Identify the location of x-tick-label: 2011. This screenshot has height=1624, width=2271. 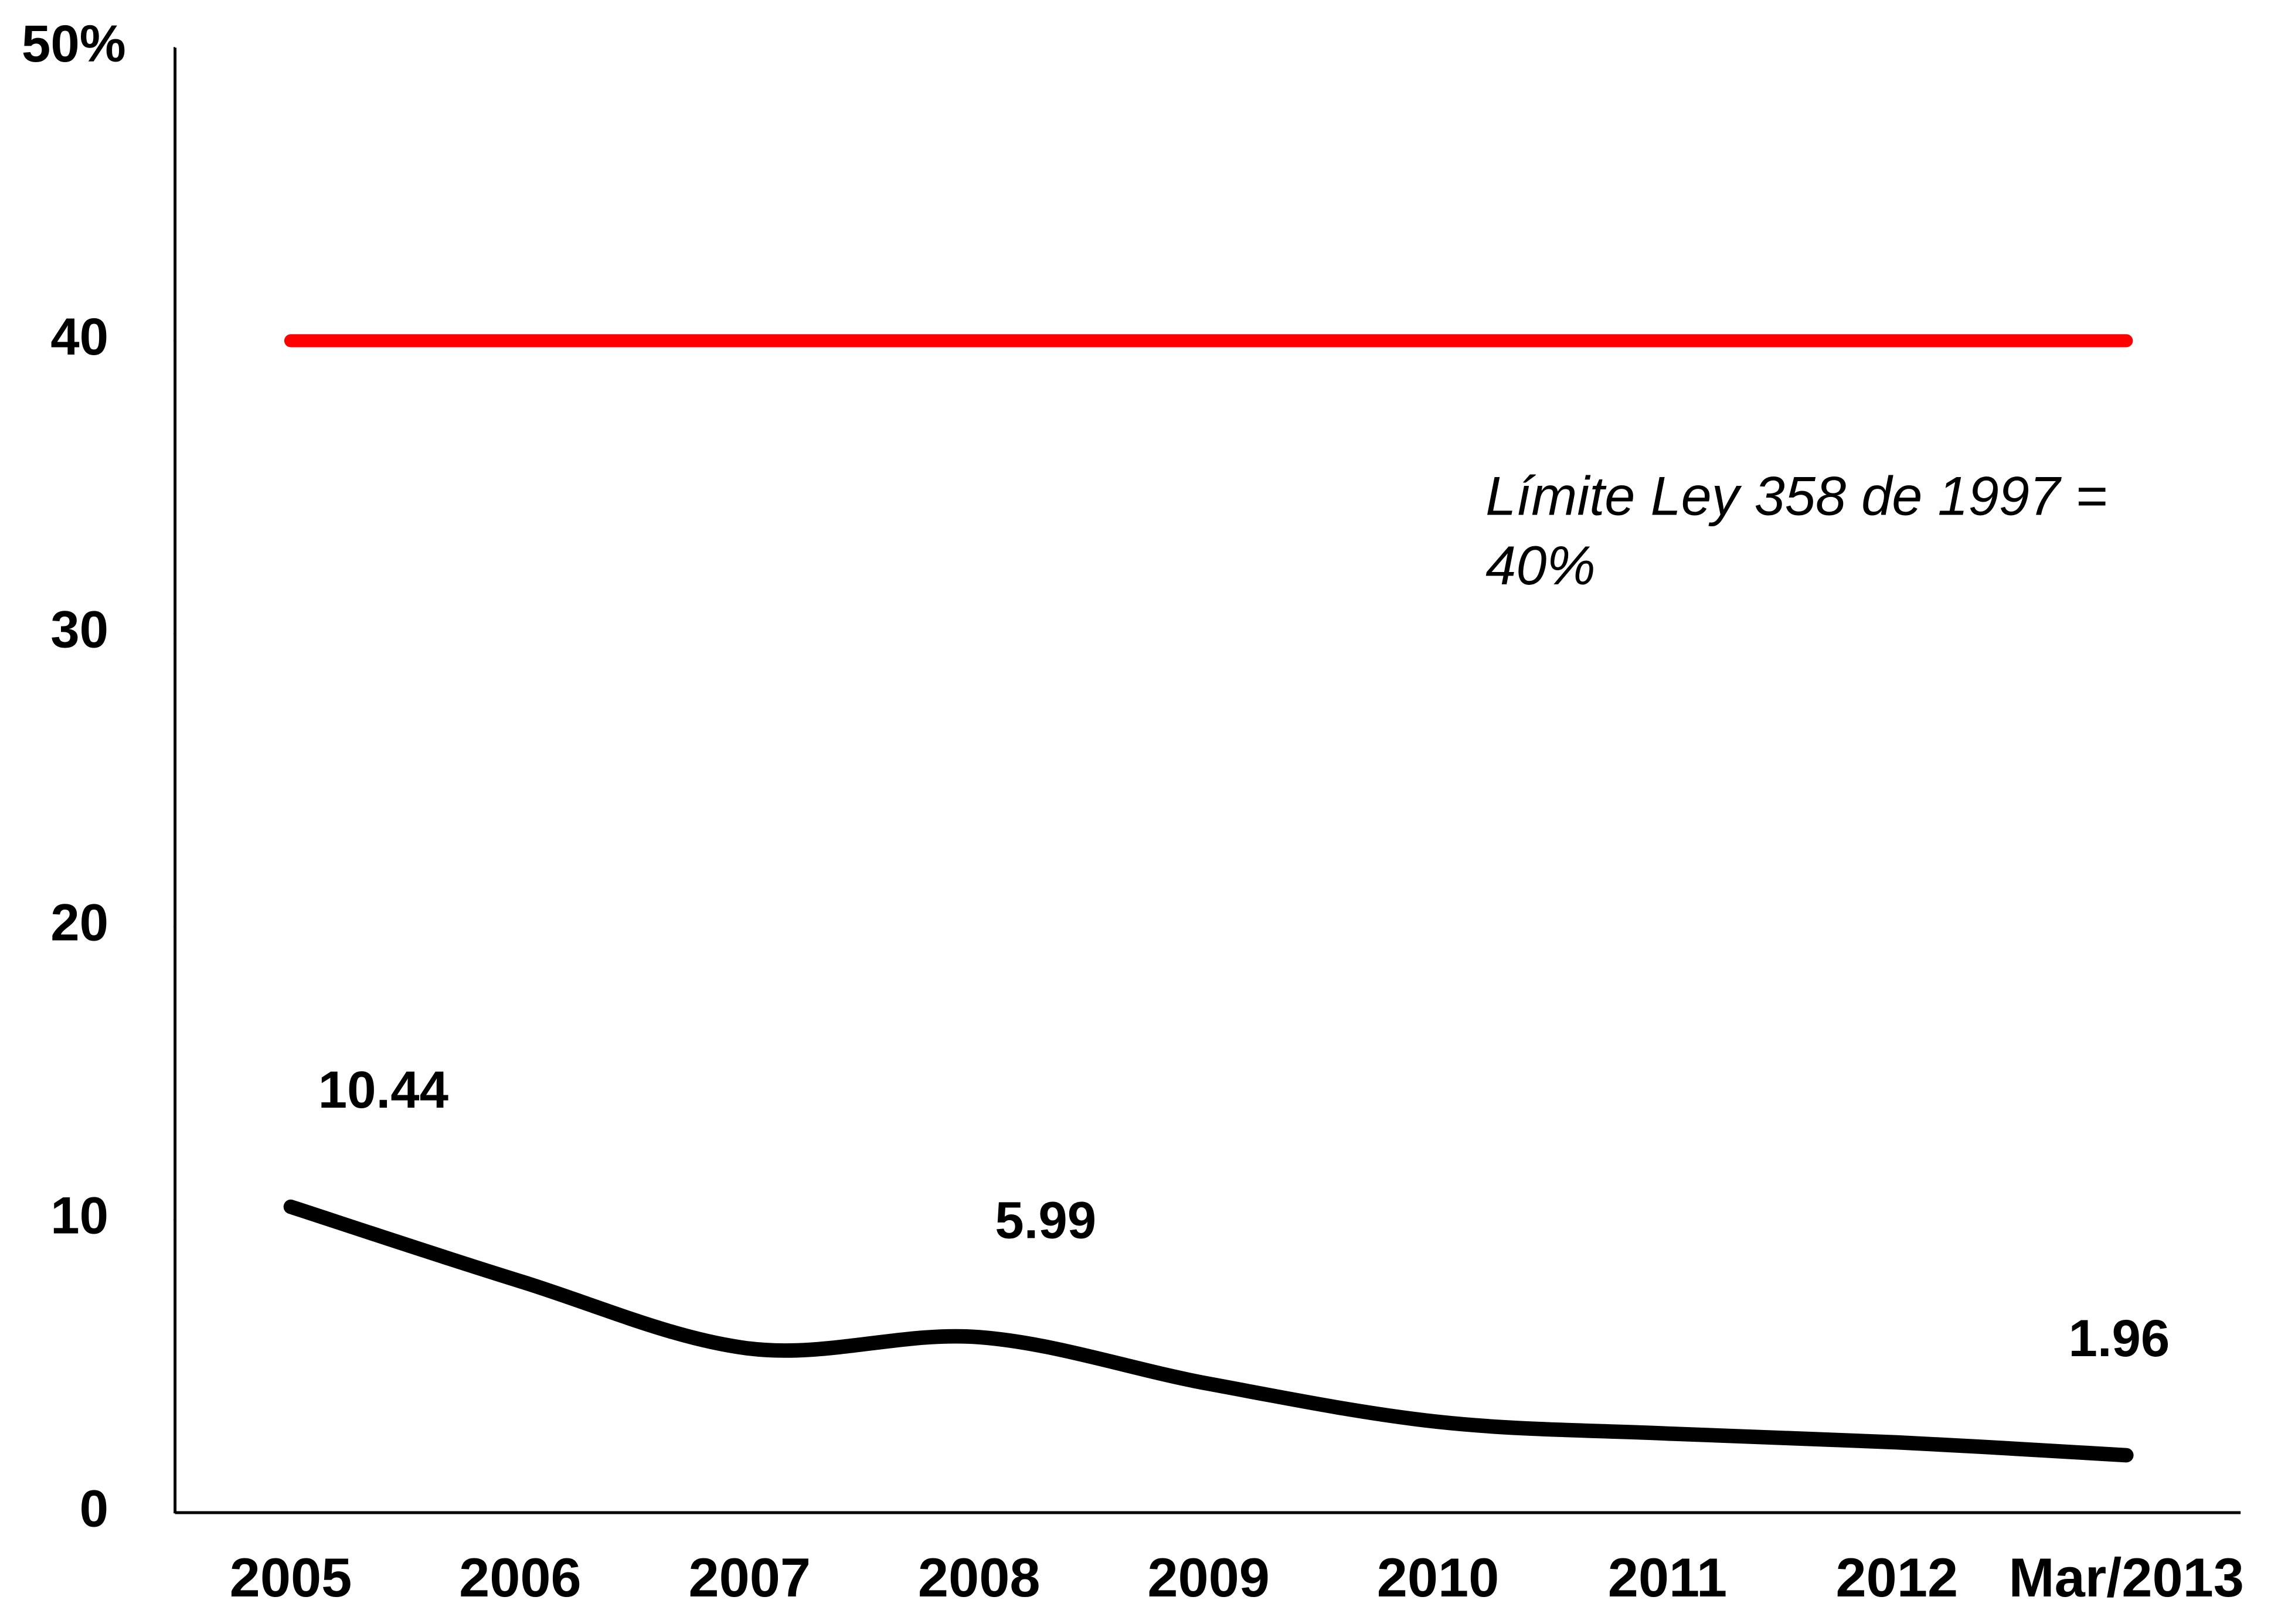
(1668, 1577).